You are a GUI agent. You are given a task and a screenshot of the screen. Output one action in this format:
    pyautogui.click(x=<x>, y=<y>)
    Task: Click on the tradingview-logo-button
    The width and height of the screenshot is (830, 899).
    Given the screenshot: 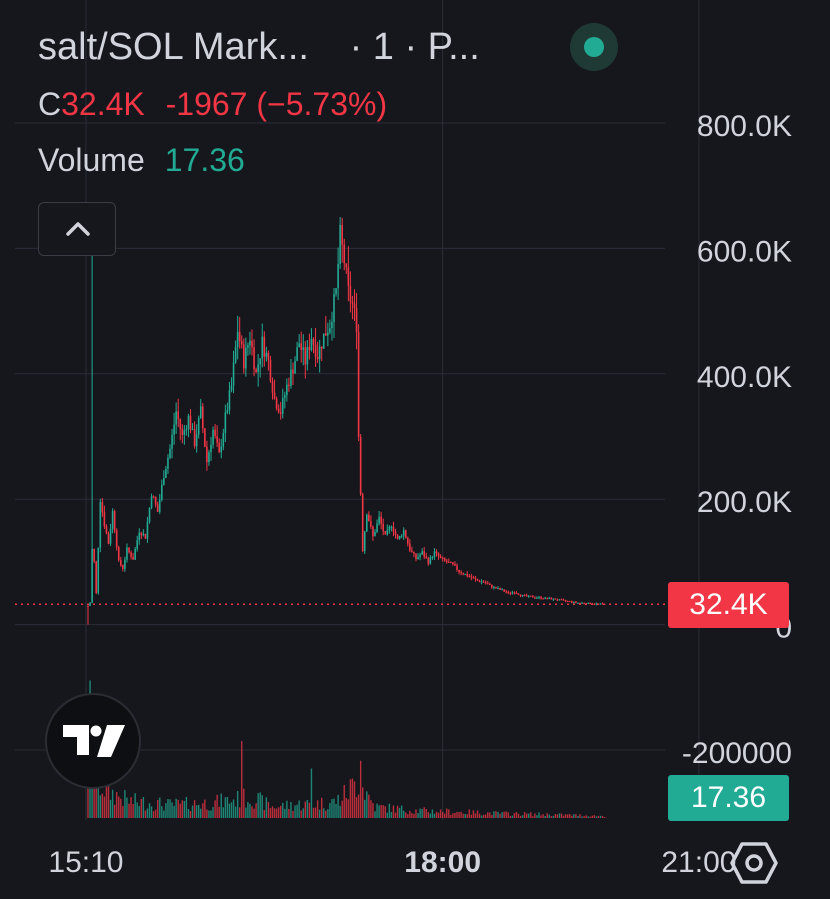 What is the action you would take?
    pyautogui.click(x=93, y=741)
    